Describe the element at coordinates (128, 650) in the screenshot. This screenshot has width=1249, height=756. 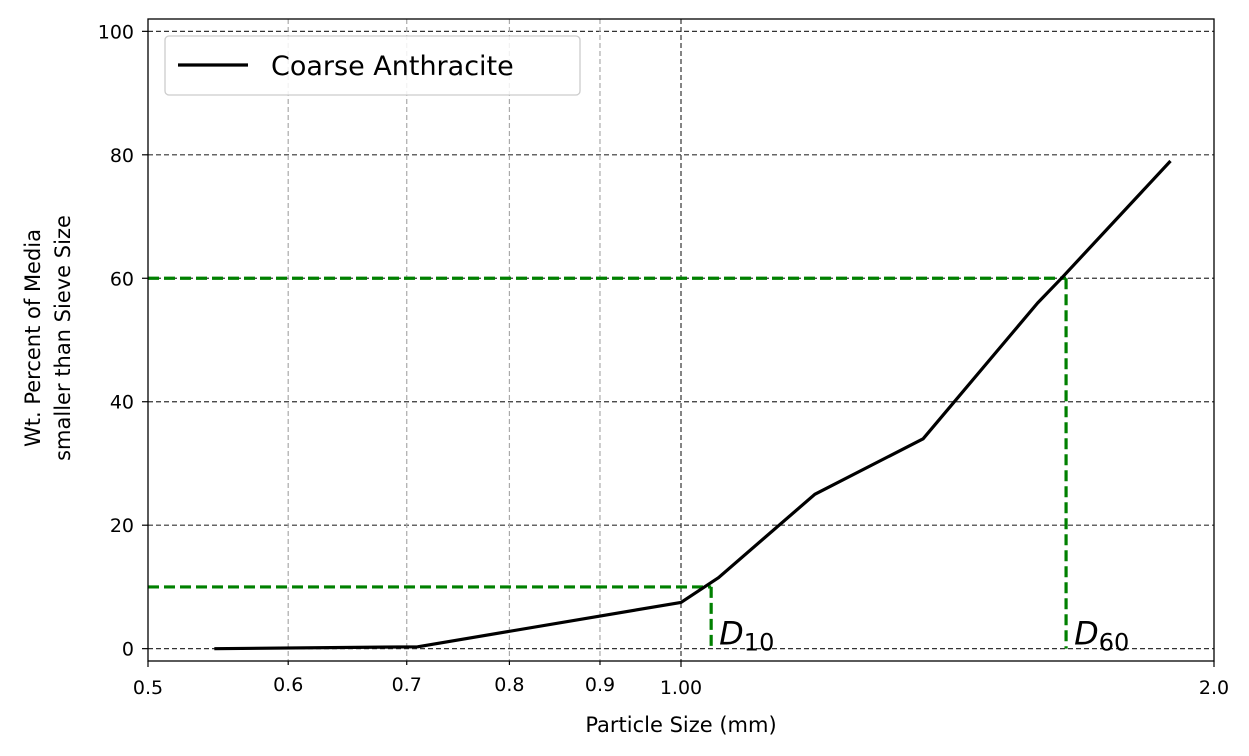
I see `y-tick-label: 0` at that location.